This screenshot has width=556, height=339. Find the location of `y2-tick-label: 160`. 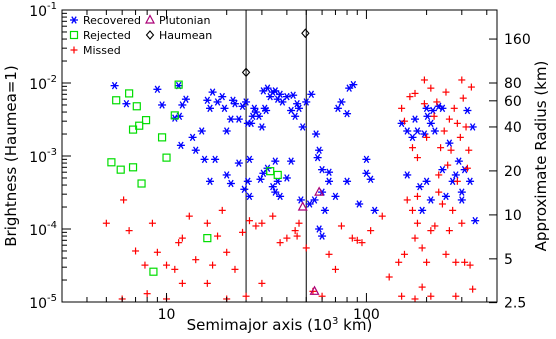

y2-tick-label: 160 is located at coordinates (517, 40).